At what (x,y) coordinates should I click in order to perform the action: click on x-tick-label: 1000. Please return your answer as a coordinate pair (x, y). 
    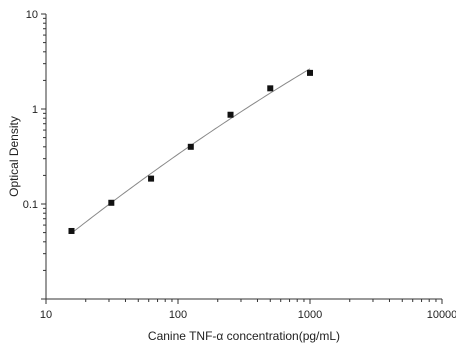
    Looking at the image, I should click on (310, 315).